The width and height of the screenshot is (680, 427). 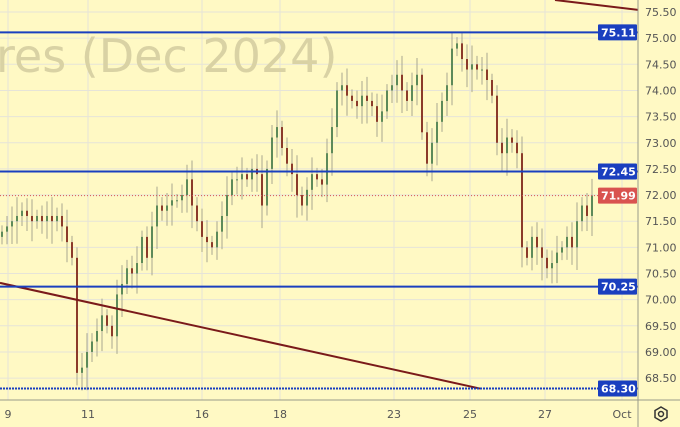 What do you see at coordinates (661, 378) in the screenshot?
I see `price-tick-label: 68.50` at bounding box center [661, 378].